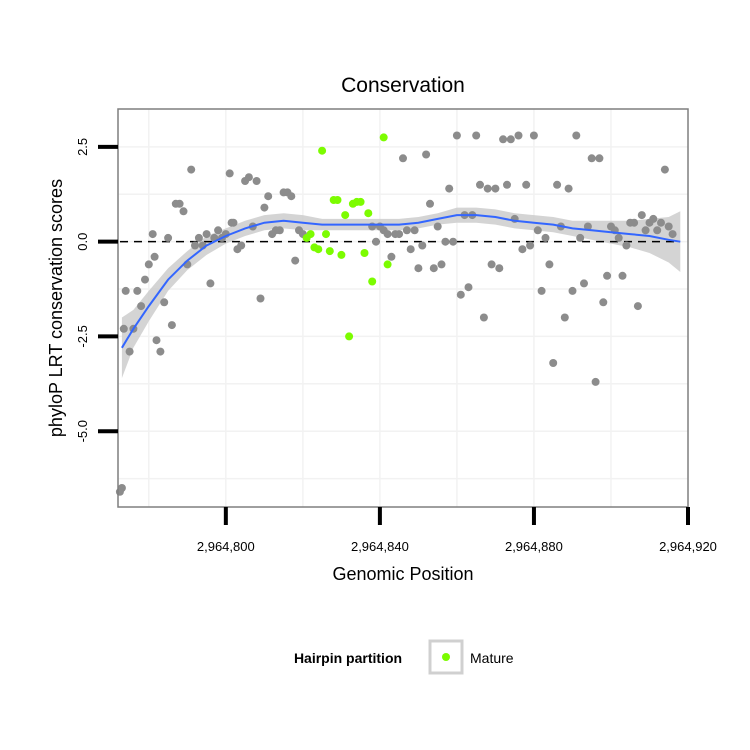 This screenshot has height=750, width=750. Describe the element at coordinates (534, 546) in the screenshot. I see `x-tick-label: 2,964,880` at that location.